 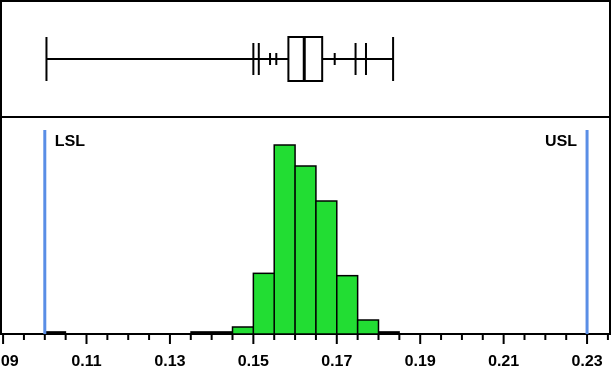 I want to click on spec-label-usl: USL, so click(x=561, y=141).